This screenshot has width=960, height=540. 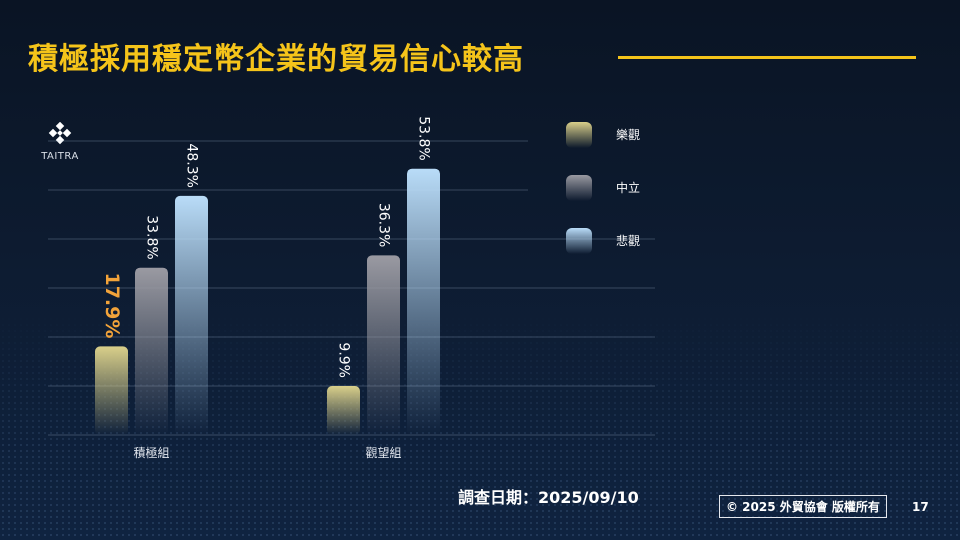 What do you see at coordinates (60, 133) in the screenshot?
I see `taitra-logo-icon` at bounding box center [60, 133].